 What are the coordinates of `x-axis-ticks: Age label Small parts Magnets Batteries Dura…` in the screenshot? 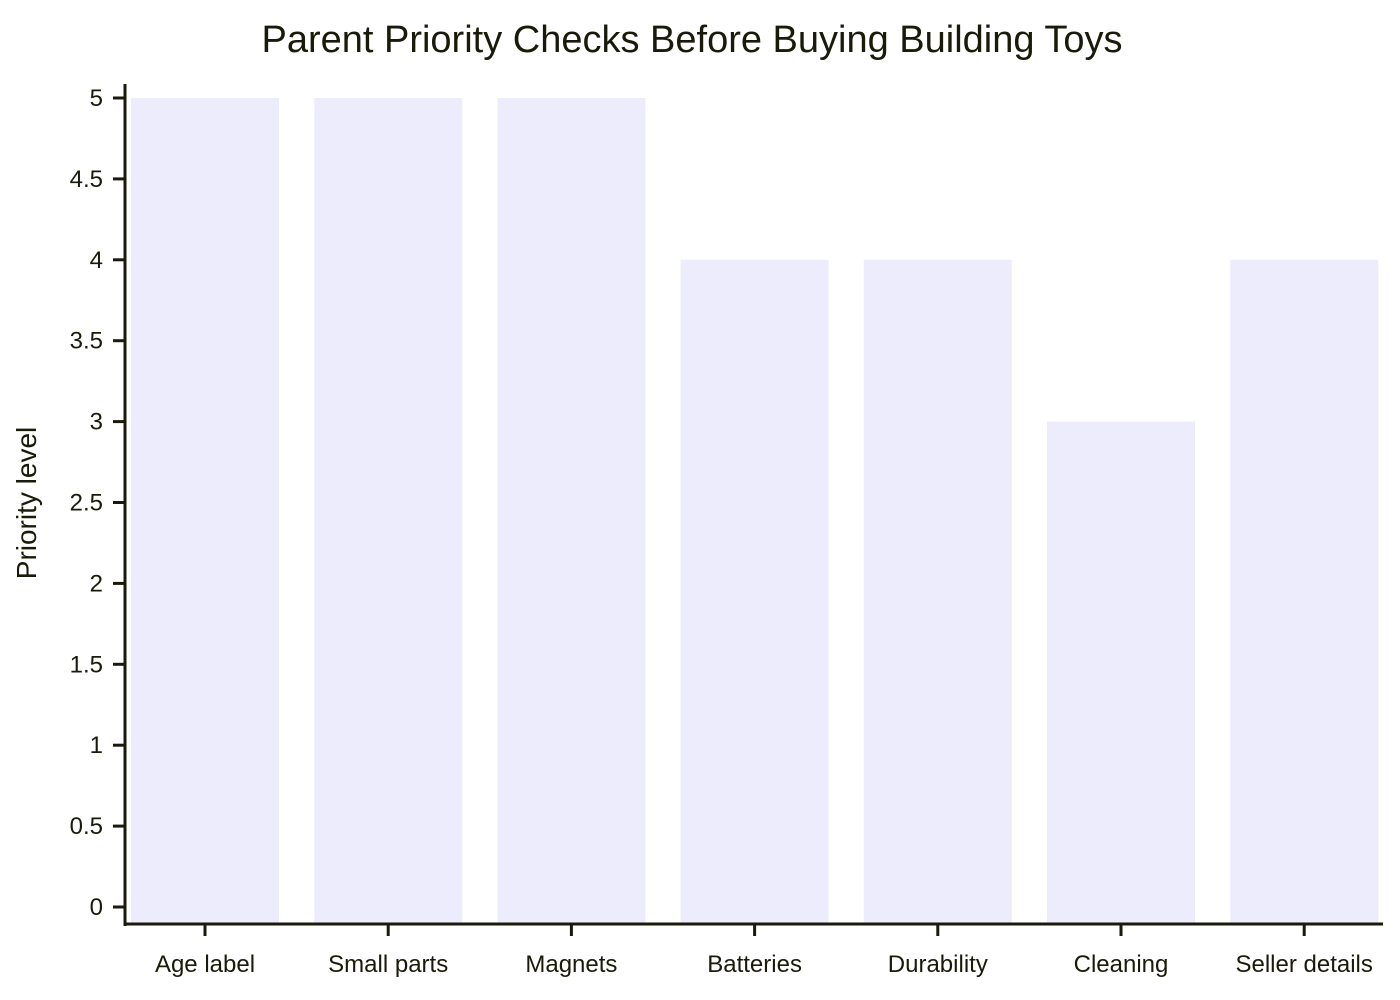 It's located at (764, 951).